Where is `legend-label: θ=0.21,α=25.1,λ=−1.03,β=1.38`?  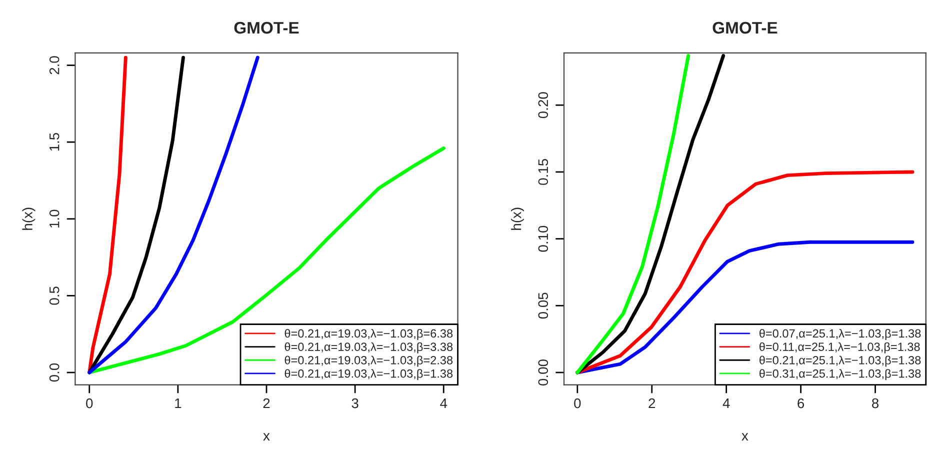
legend-label: θ=0.21,α=25.1,λ=−1.03,β=1.38 is located at coordinates (840, 361).